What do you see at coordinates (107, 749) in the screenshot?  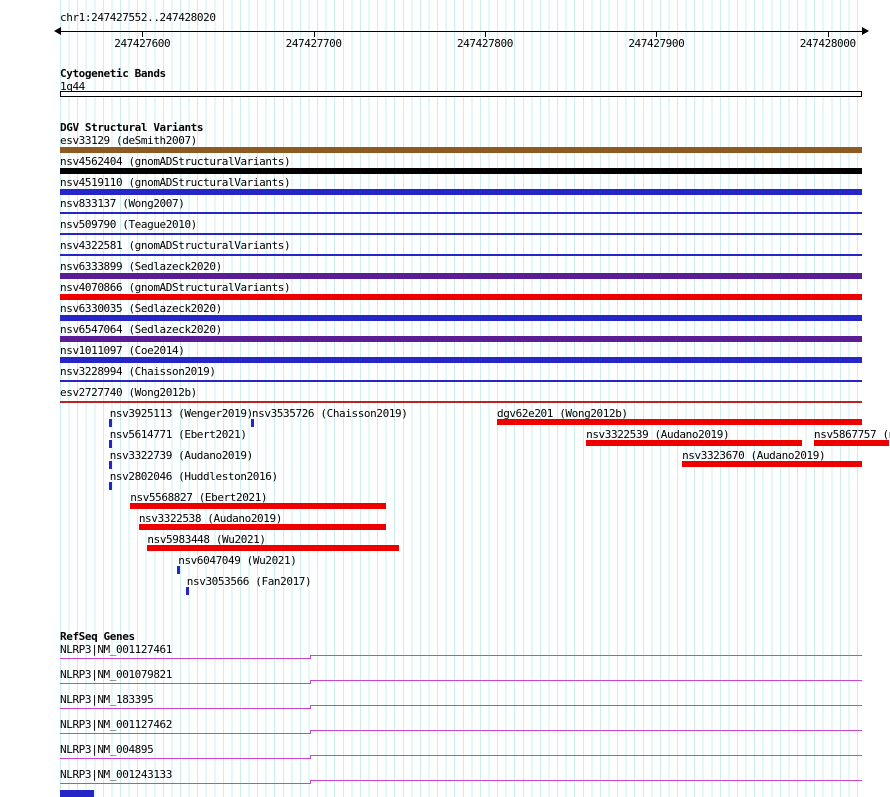 I see `gene-label: NLRP3|NM_004895` at bounding box center [107, 749].